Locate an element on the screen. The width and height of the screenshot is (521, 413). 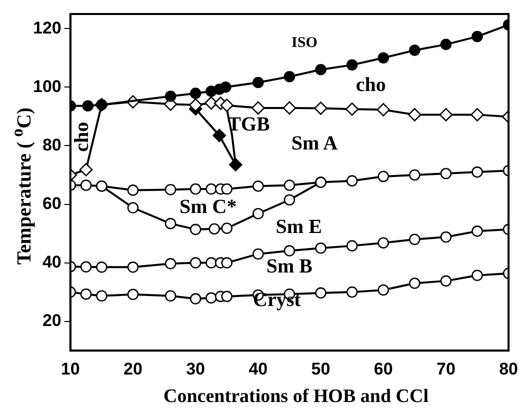
x-tick-label: 10 is located at coordinates (70, 368).